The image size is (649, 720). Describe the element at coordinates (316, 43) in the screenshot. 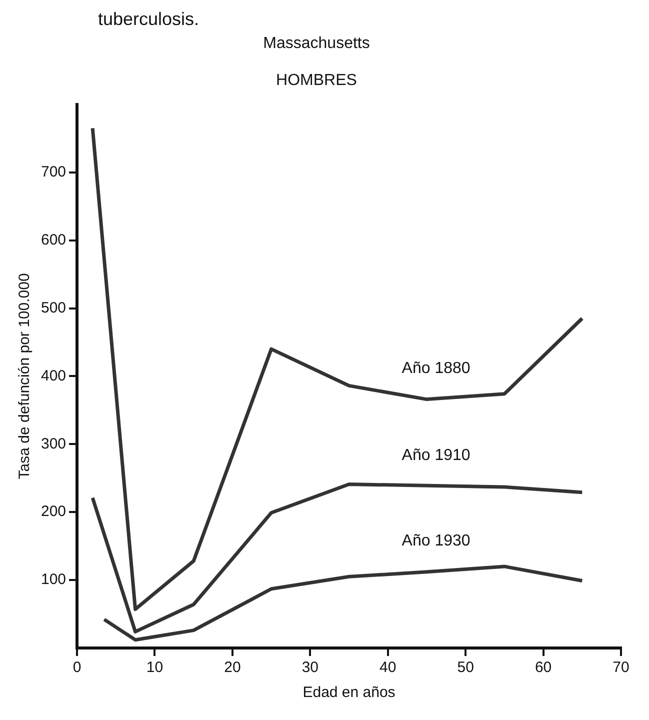

I see `chart-title: Massachusetts` at that location.